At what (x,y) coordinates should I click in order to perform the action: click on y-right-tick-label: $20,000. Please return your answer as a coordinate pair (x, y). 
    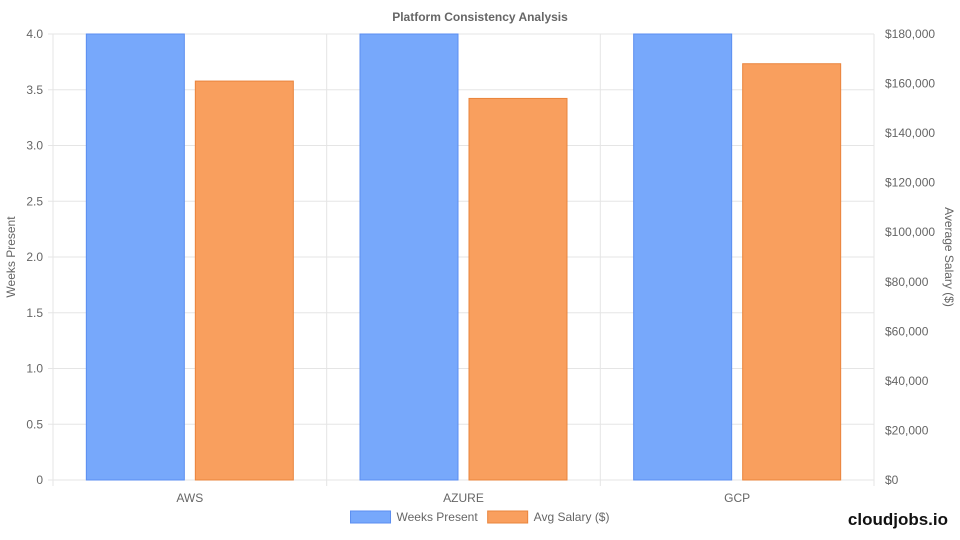
    Looking at the image, I should click on (907, 430).